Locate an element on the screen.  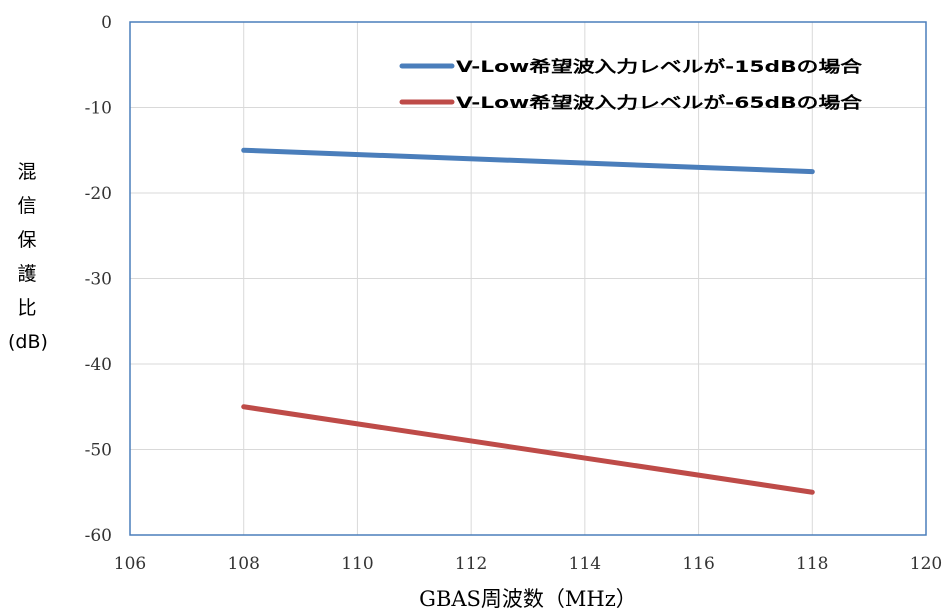
x-tick-label: 112 is located at coordinates (471, 564).